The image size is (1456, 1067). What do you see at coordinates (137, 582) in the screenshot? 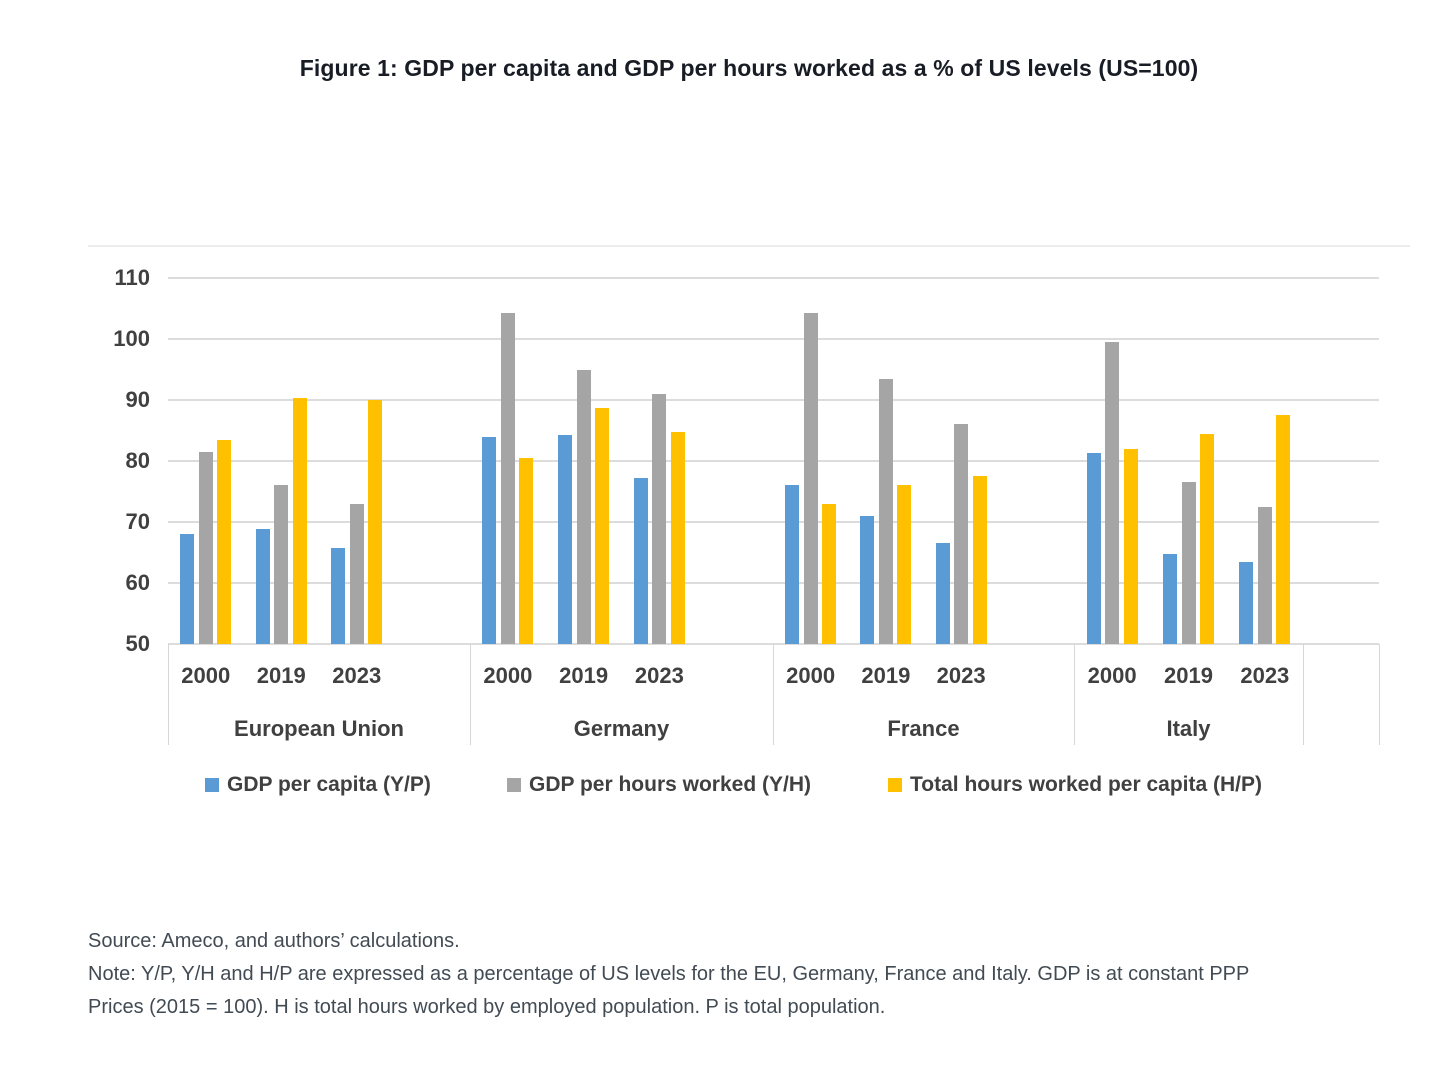
I see `y-tick-label: 60` at bounding box center [137, 582].